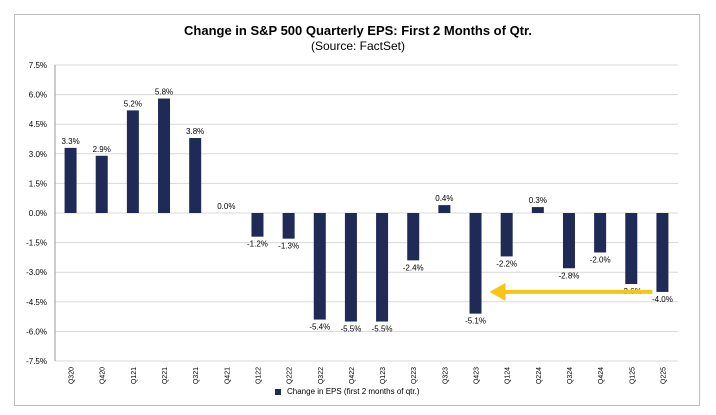  Describe the element at coordinates (506, 263) in the screenshot. I see `data-label: -2.2%` at that location.